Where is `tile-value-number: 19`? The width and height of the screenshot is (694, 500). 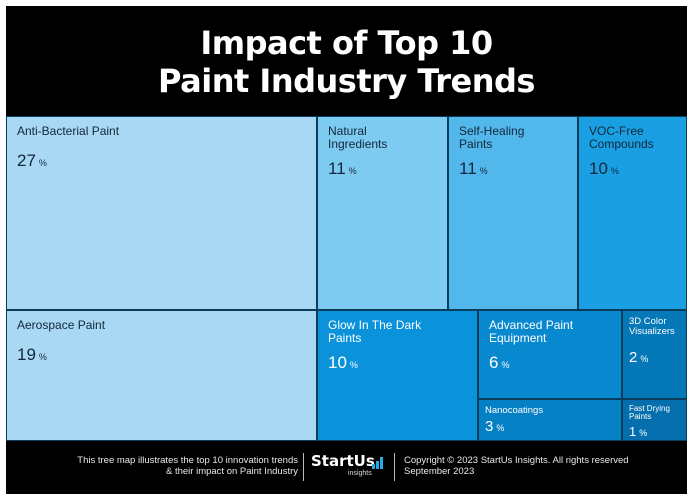 tile-value-number: 19 is located at coordinates (26, 354).